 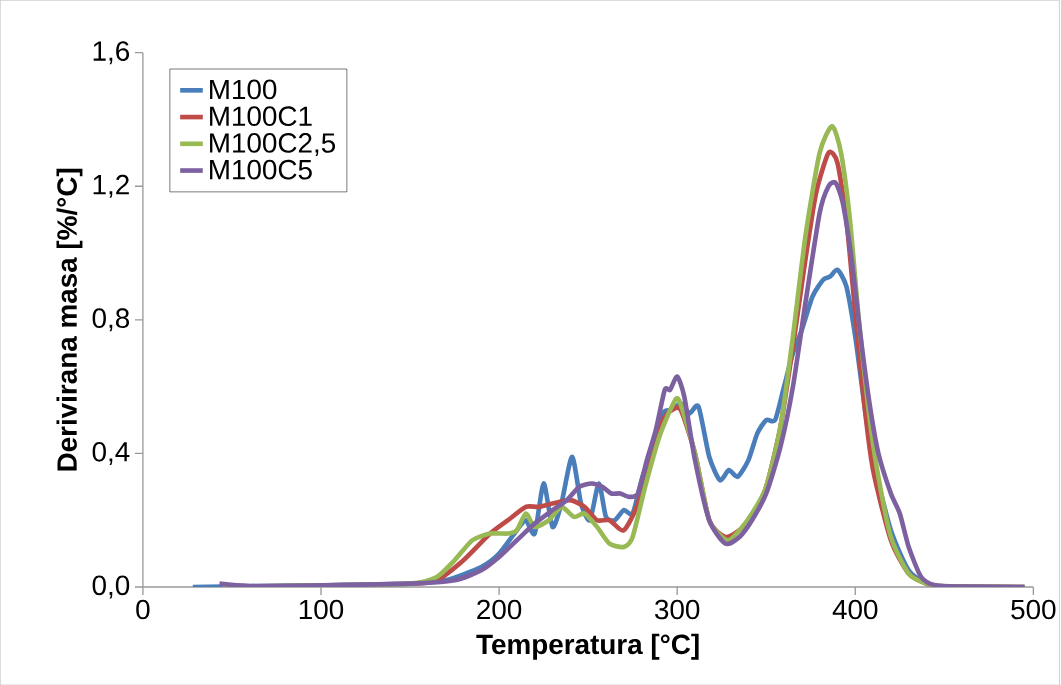 What do you see at coordinates (111, 186) in the screenshot?
I see `y-tick-label: 1,2` at bounding box center [111, 186].